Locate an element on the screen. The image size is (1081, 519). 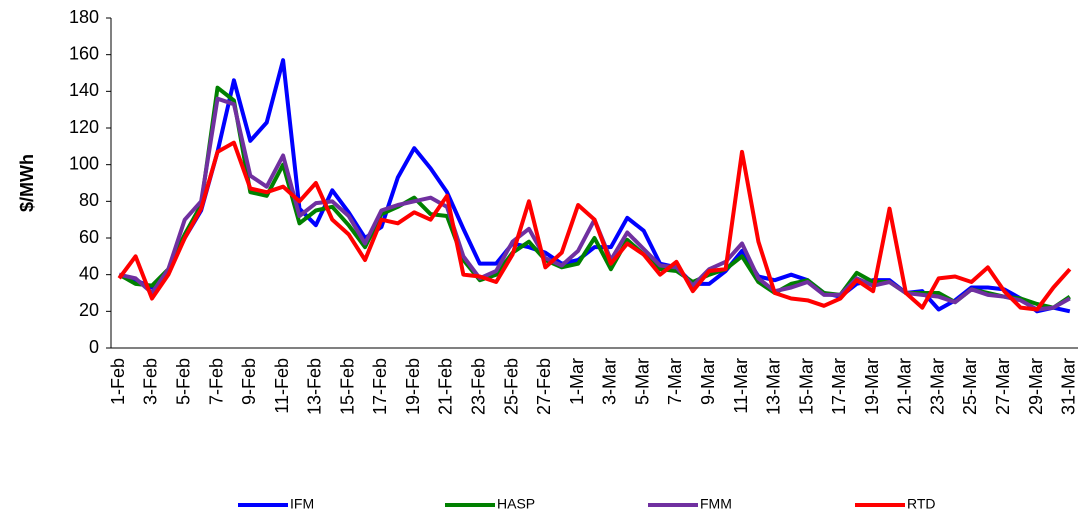
legend-label: FMM is located at coordinates (716, 504).